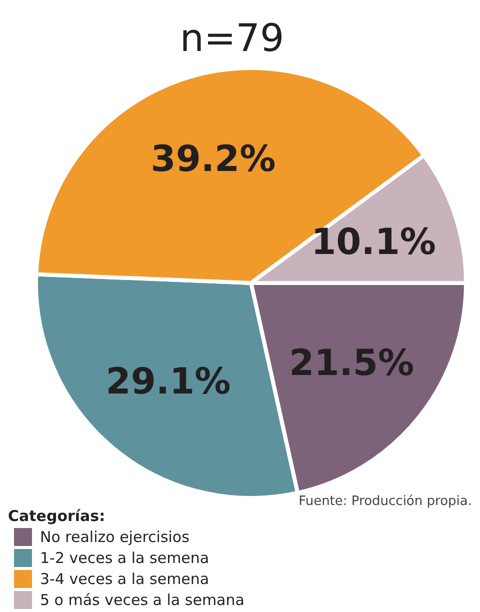  What do you see at coordinates (351, 363) in the screenshot?
I see `data-label: 21.5%` at bounding box center [351, 363].